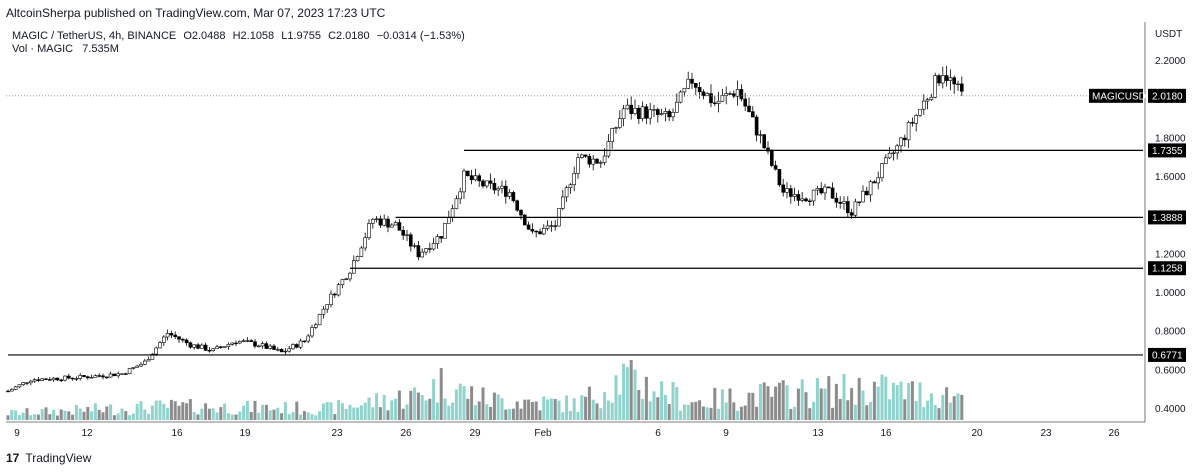 This screenshot has height=473, width=1200. Describe the element at coordinates (48, 458) in the screenshot. I see `footer-brand: 17 TradingView` at that location.